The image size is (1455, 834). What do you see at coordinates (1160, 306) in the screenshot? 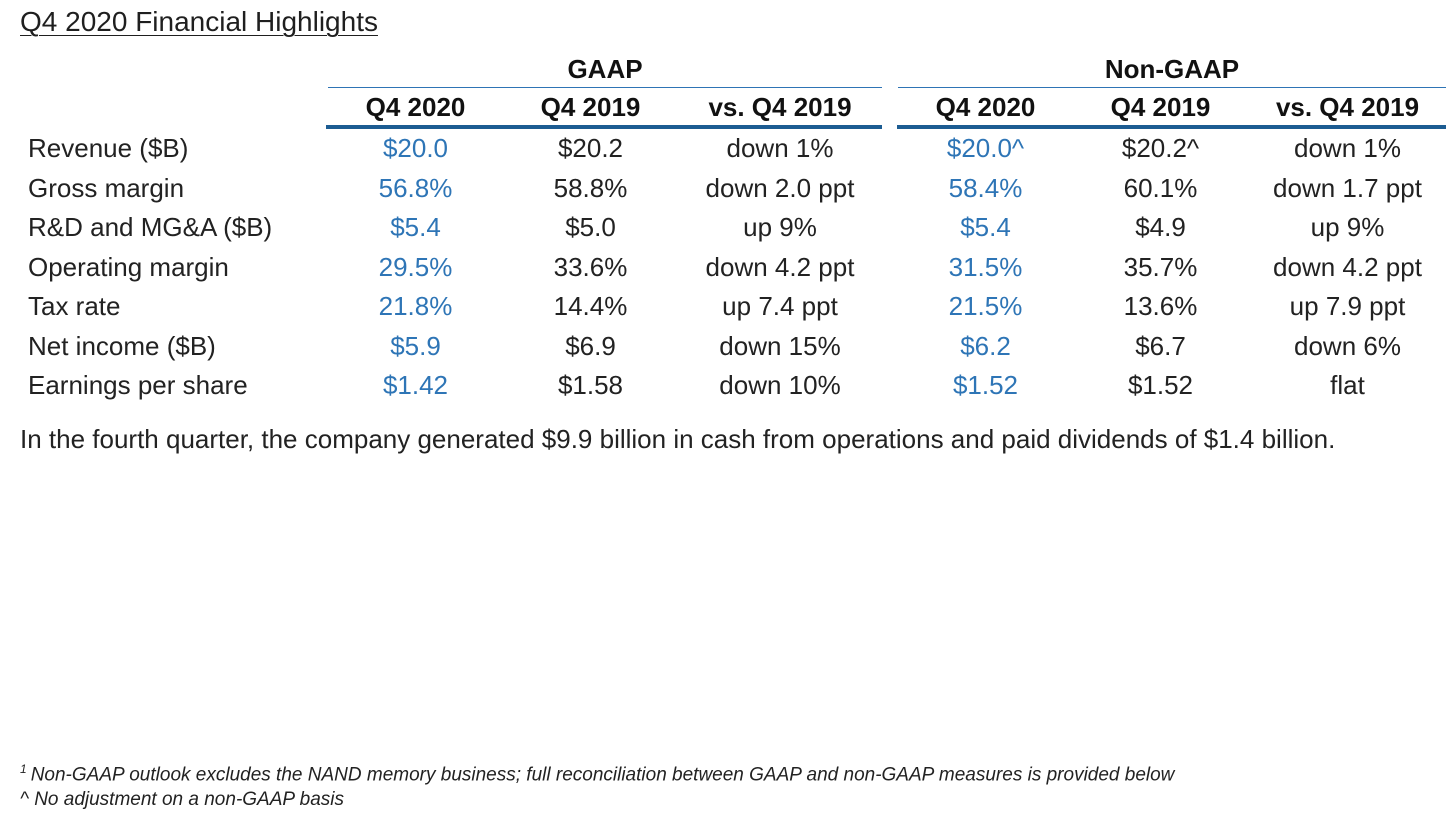
I see `table-cell: 13.6%` at bounding box center [1160, 306].